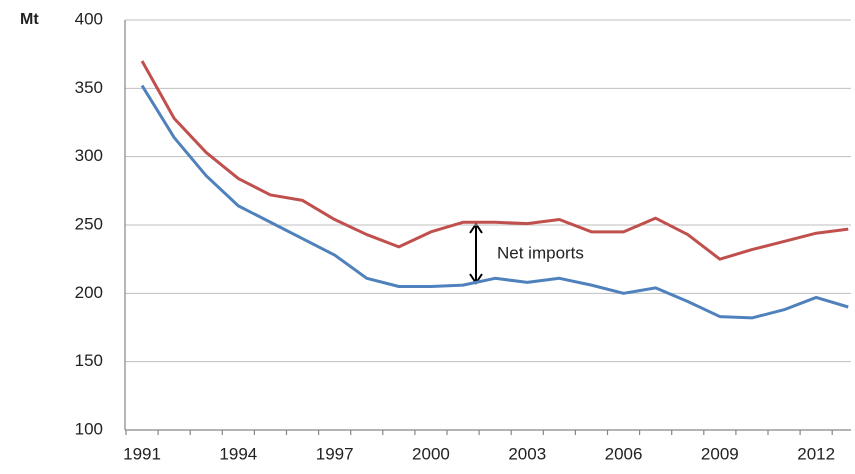 The height and width of the screenshot is (474, 855). What do you see at coordinates (89, 155) in the screenshot?
I see `y-tick-label: 300` at bounding box center [89, 155].